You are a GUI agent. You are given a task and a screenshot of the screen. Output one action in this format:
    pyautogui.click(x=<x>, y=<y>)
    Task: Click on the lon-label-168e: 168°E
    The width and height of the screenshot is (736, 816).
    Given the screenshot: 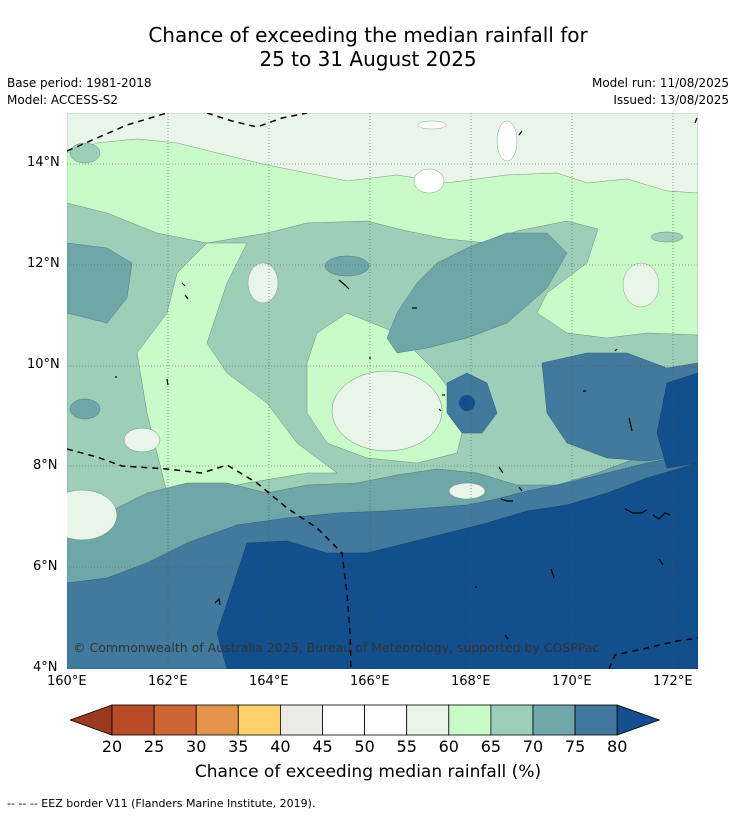 What is the action you would take?
    pyautogui.click(x=471, y=681)
    